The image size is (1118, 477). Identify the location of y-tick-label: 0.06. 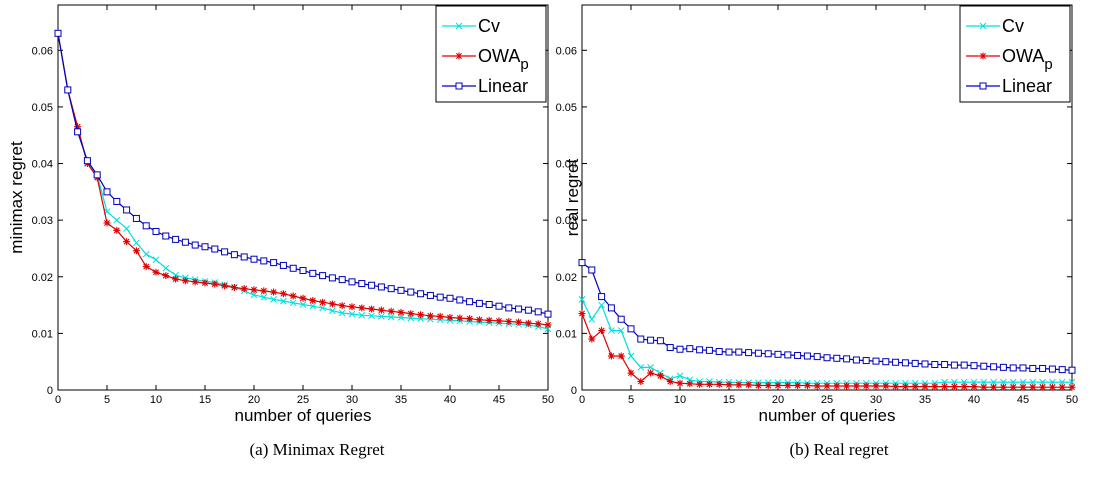
(566, 51).